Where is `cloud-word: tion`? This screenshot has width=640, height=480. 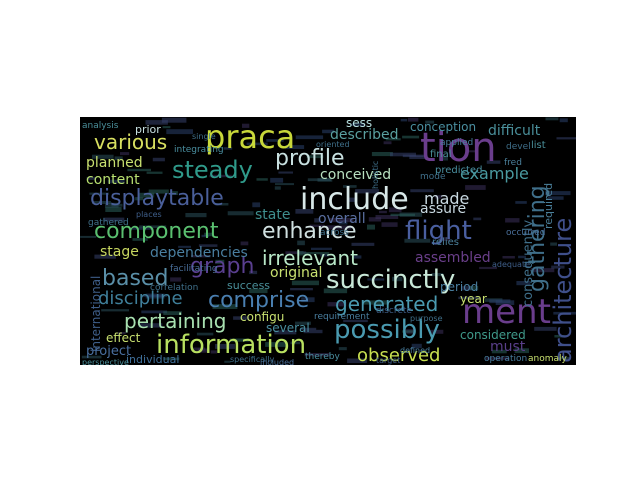
cloud-word: tion is located at coordinates (458, 148).